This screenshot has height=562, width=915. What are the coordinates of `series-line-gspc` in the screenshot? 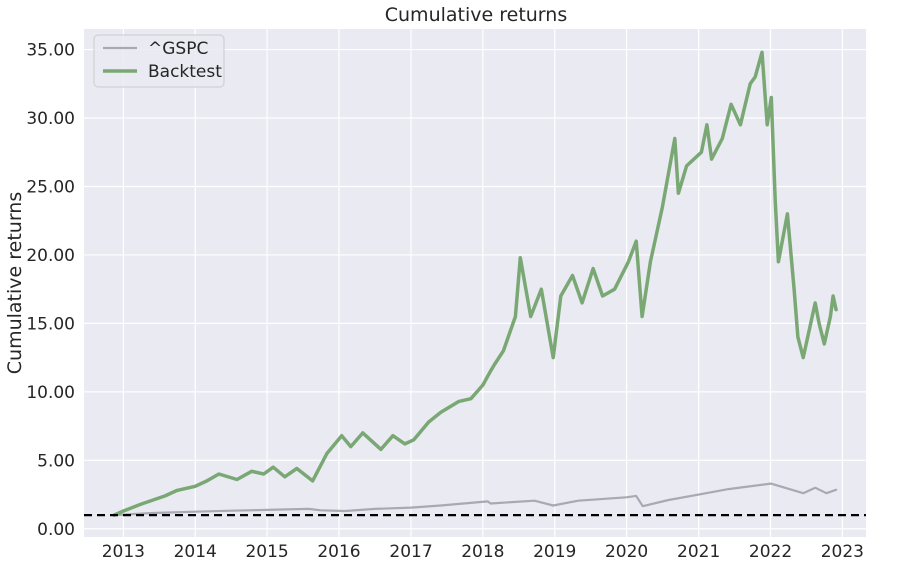 It's located at (475, 499).